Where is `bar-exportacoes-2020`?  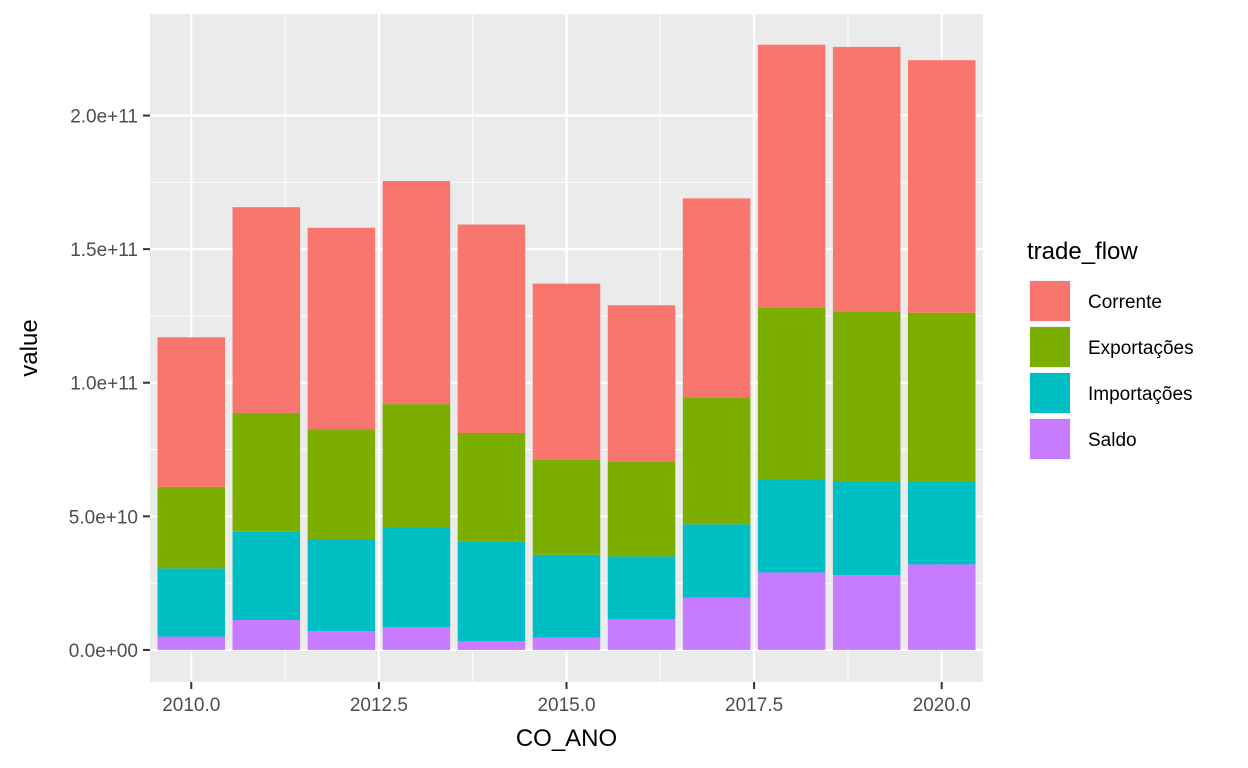 bar-exportacoes-2020 is located at coordinates (941, 397).